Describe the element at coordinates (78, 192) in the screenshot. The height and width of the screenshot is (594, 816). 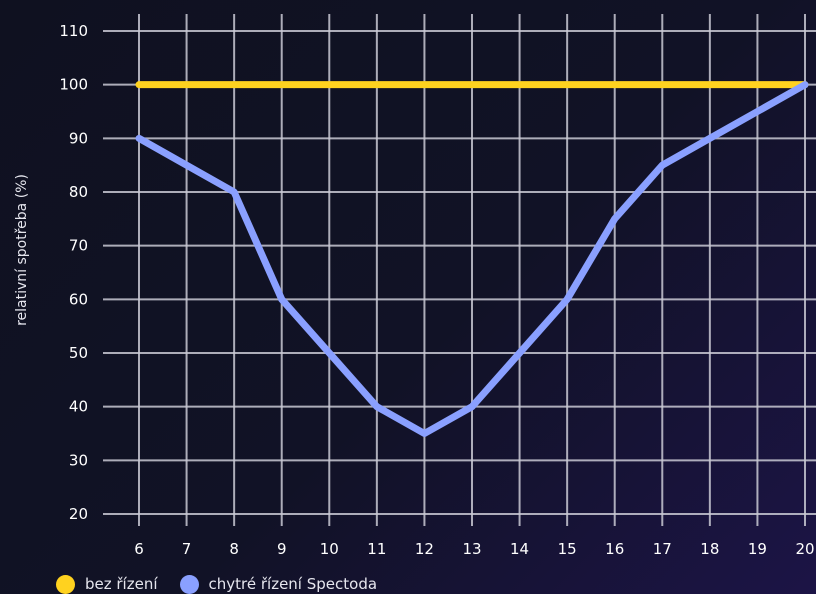
I see `y-tick-label: 80` at that location.